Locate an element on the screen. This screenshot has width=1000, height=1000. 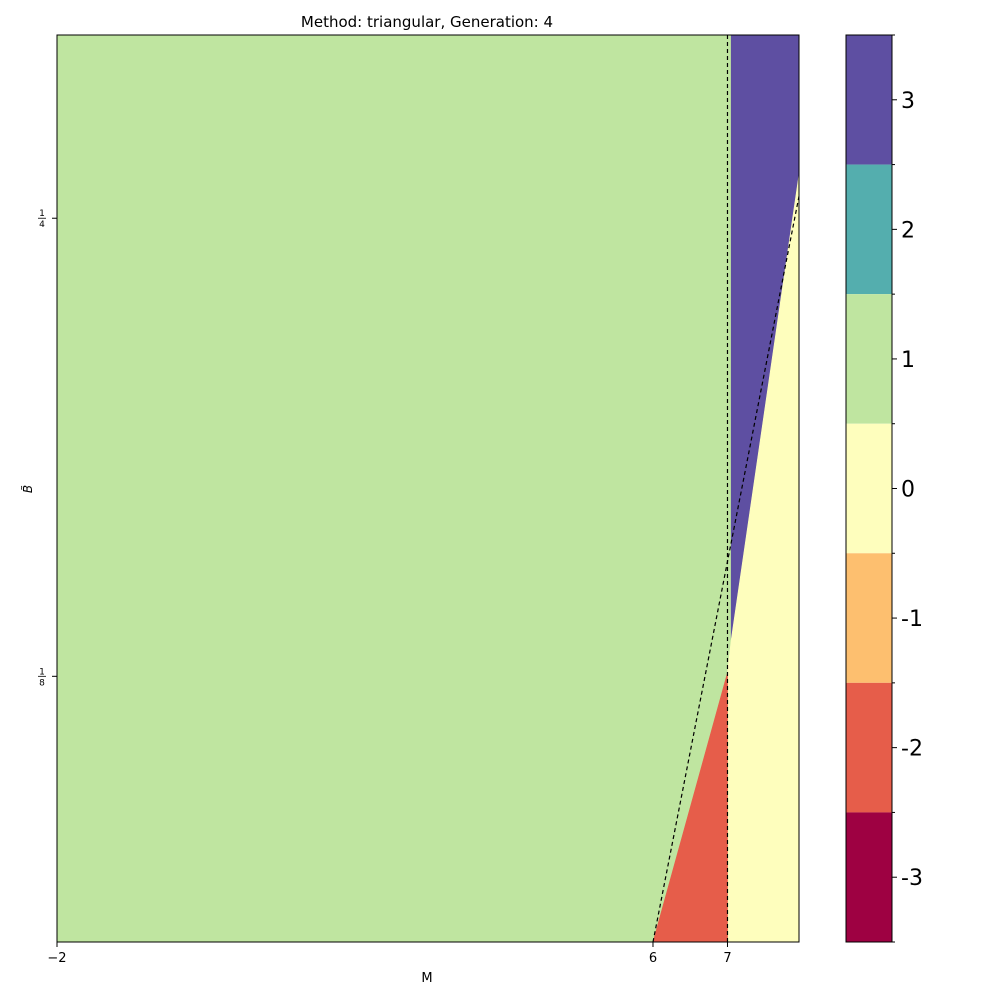
x-tick-label: 6 is located at coordinates (653, 958).